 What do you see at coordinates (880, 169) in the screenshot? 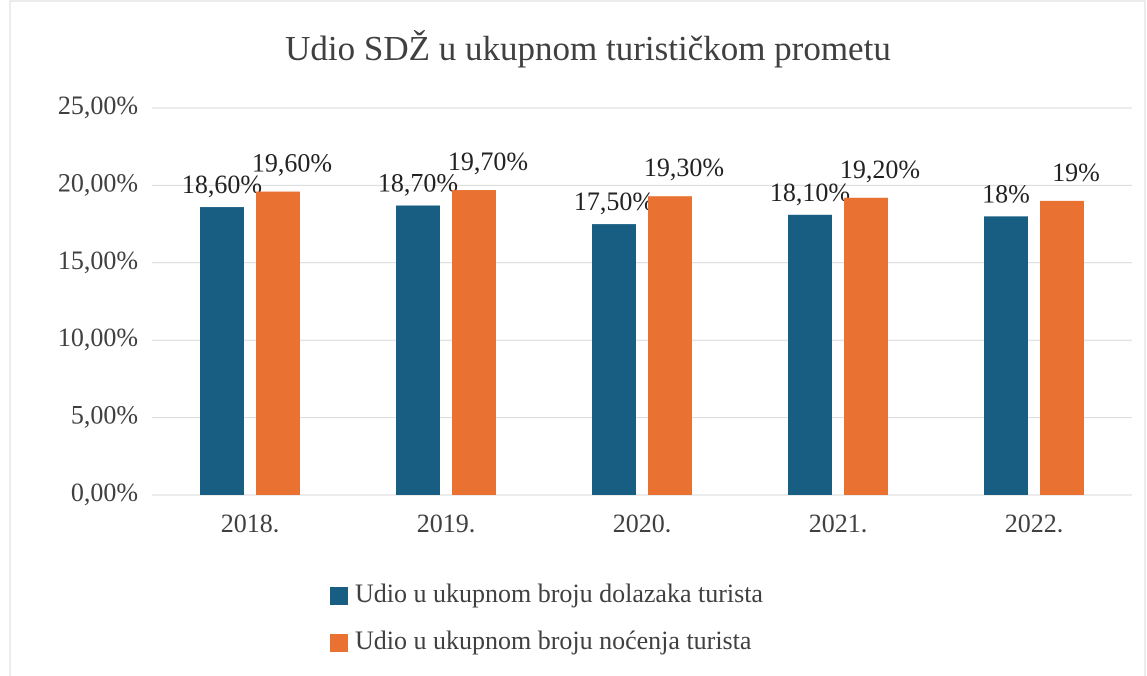
I see `value-label: 19,20%` at bounding box center [880, 169].